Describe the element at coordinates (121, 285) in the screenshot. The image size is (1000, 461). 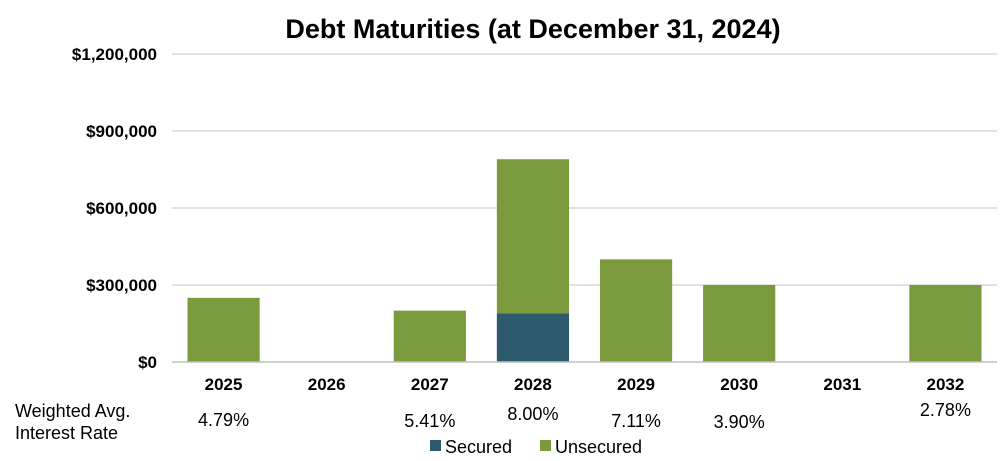
I see `y-tick-label: $300,000` at that location.